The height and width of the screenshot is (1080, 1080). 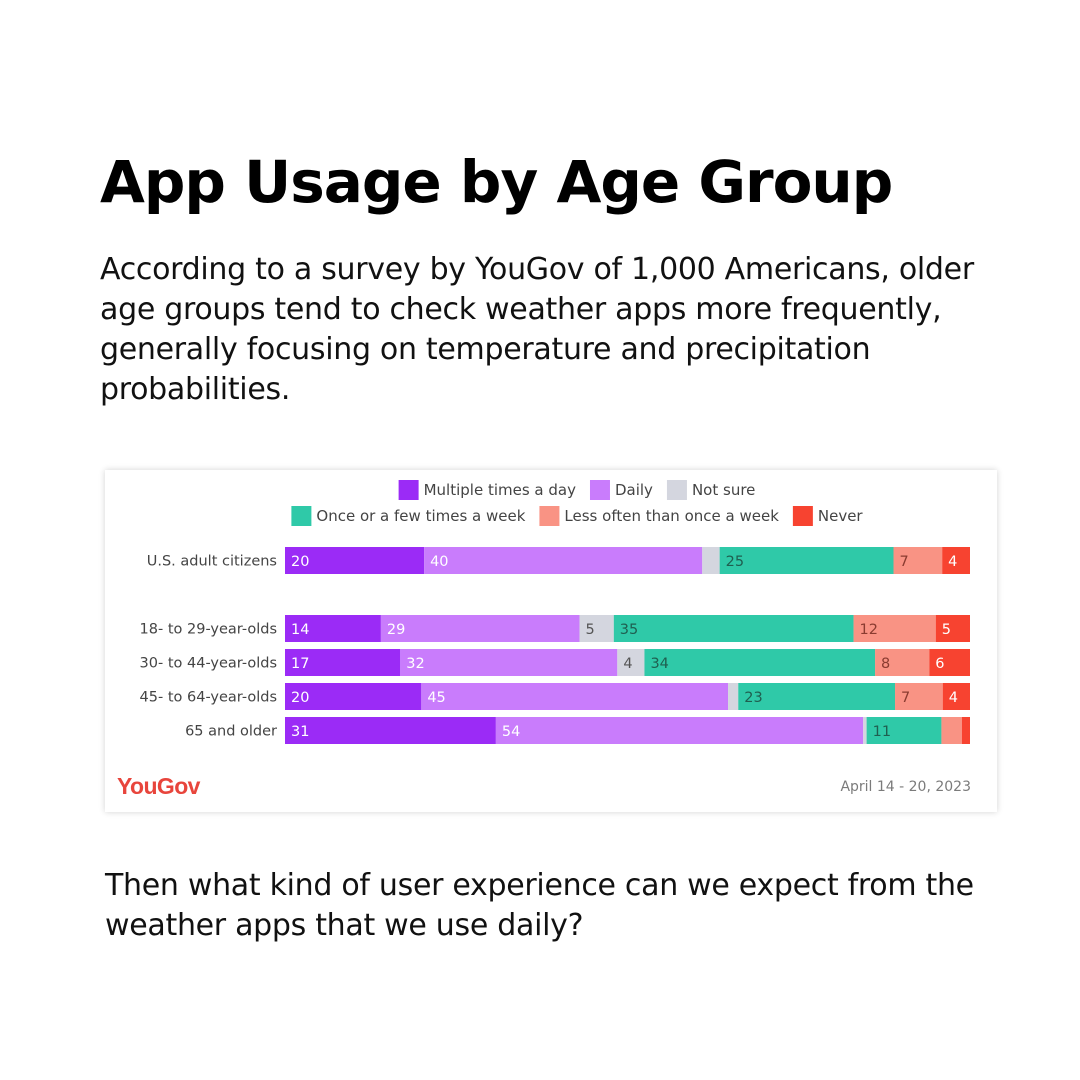 I want to click on data-label: 54, so click(x=511, y=732).